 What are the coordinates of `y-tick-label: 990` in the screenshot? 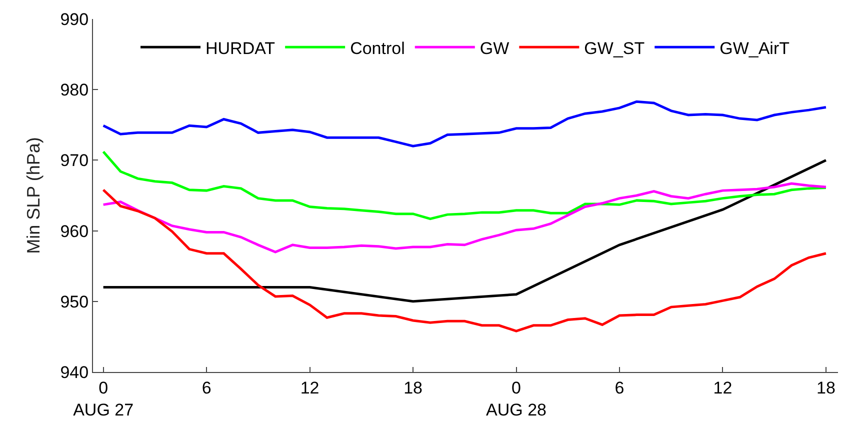 It's located at (74, 19).